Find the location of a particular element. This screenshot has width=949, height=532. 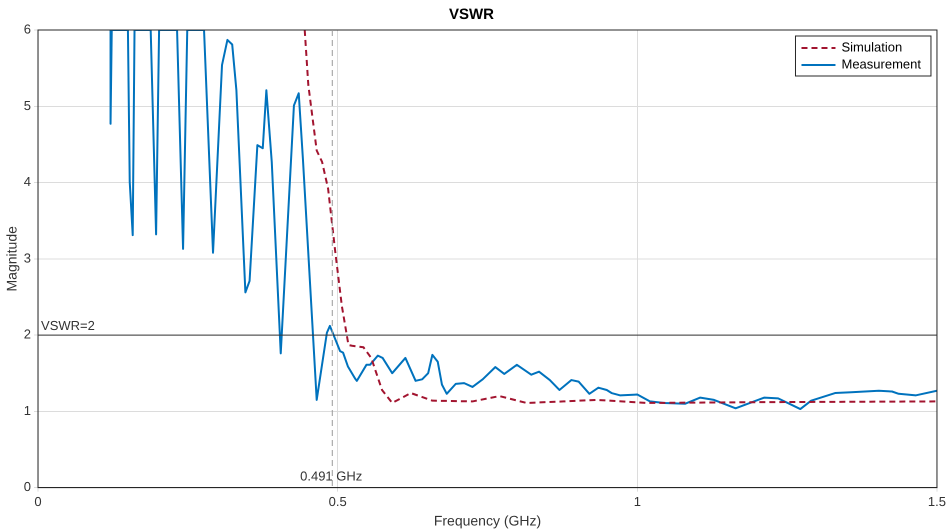

x-tick-label: 1 is located at coordinates (637, 501).